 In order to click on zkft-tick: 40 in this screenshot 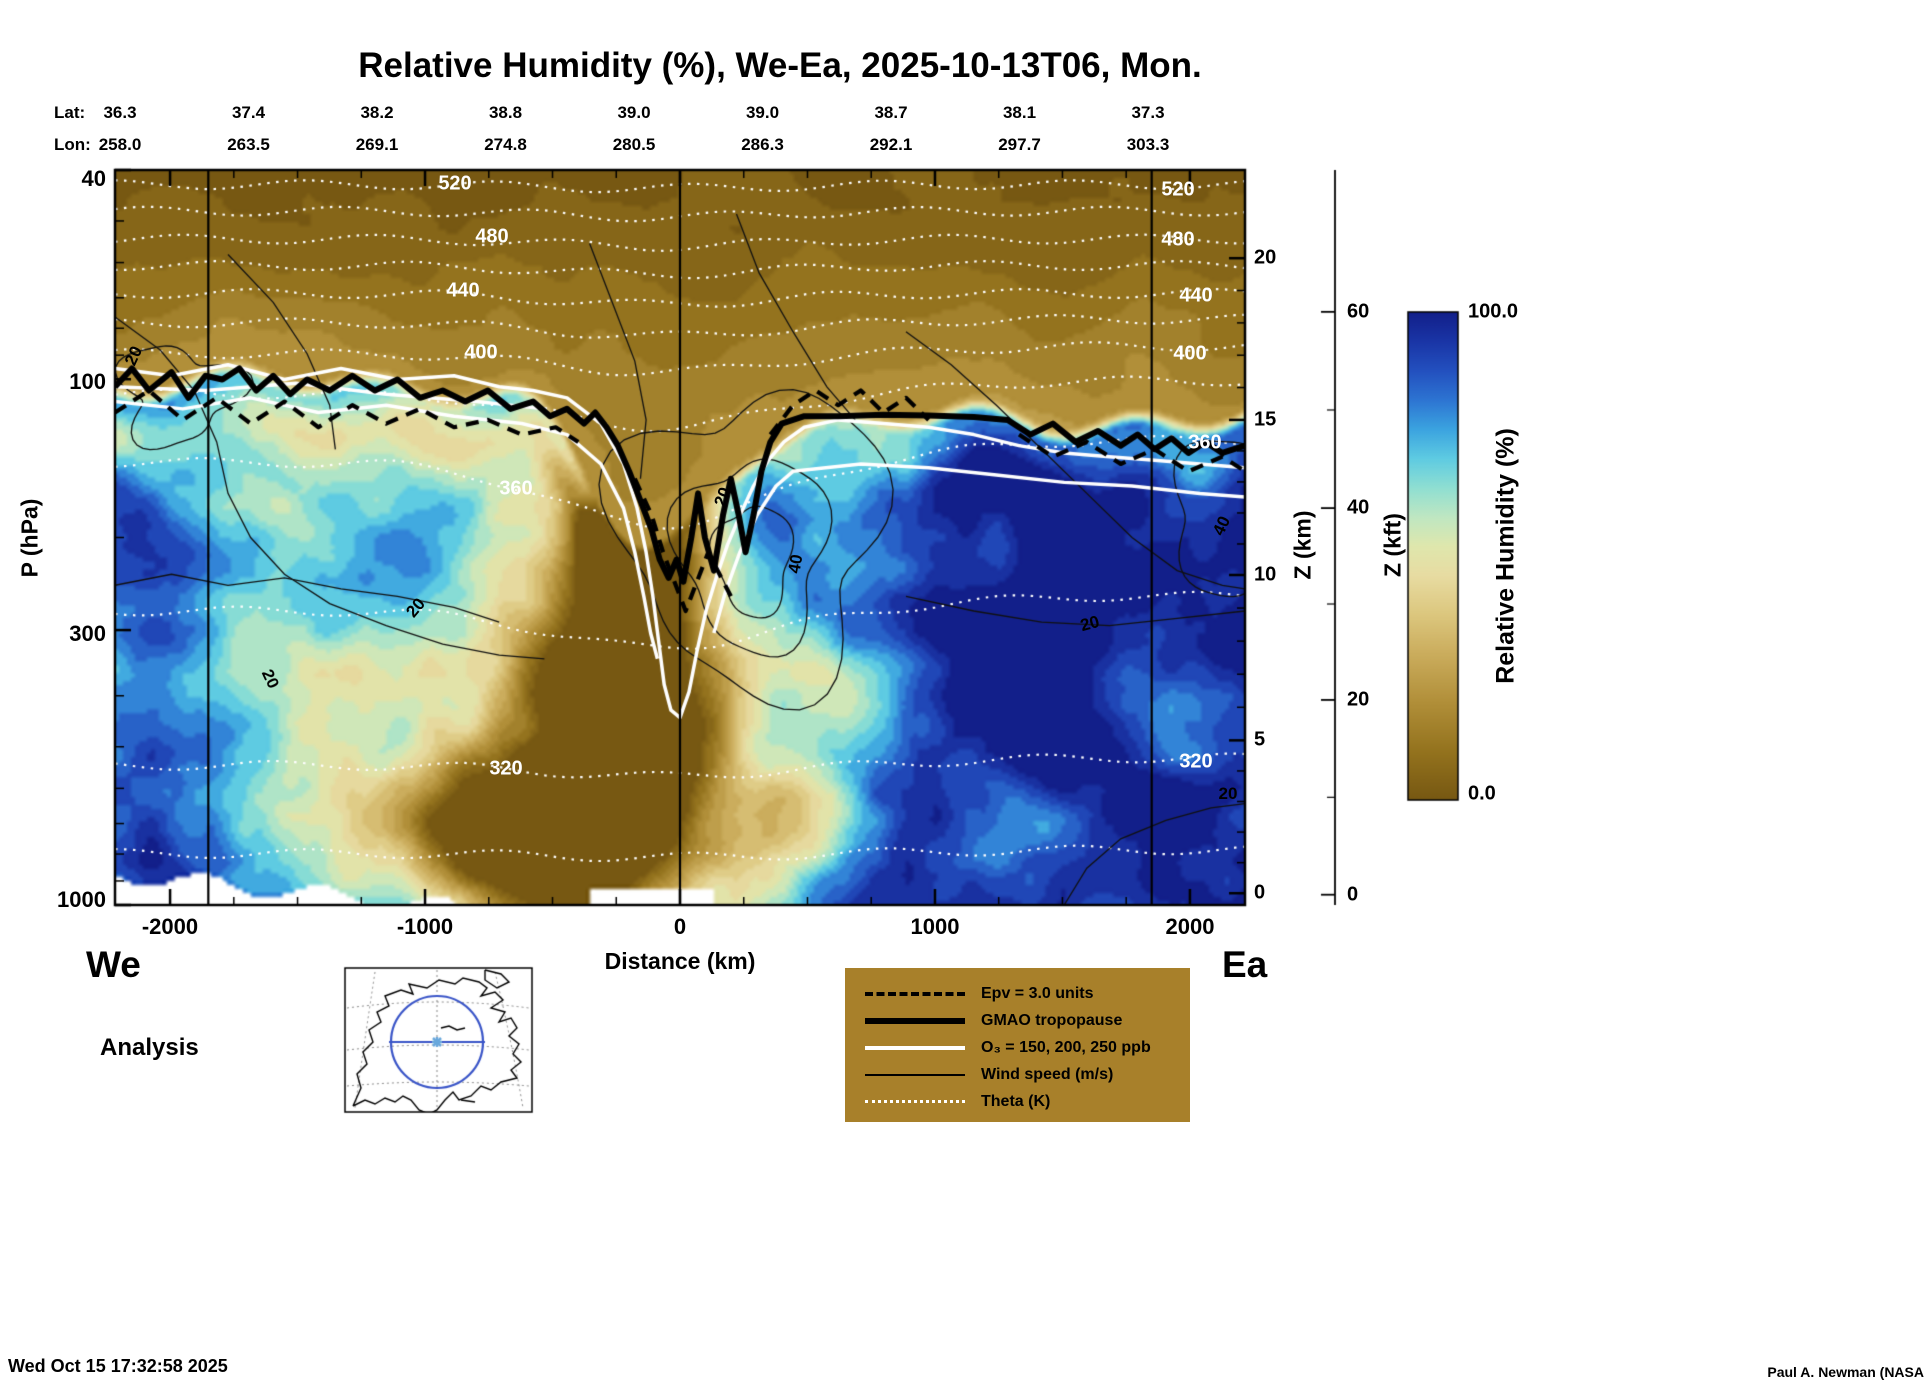, I will do `click(1358, 507)`.